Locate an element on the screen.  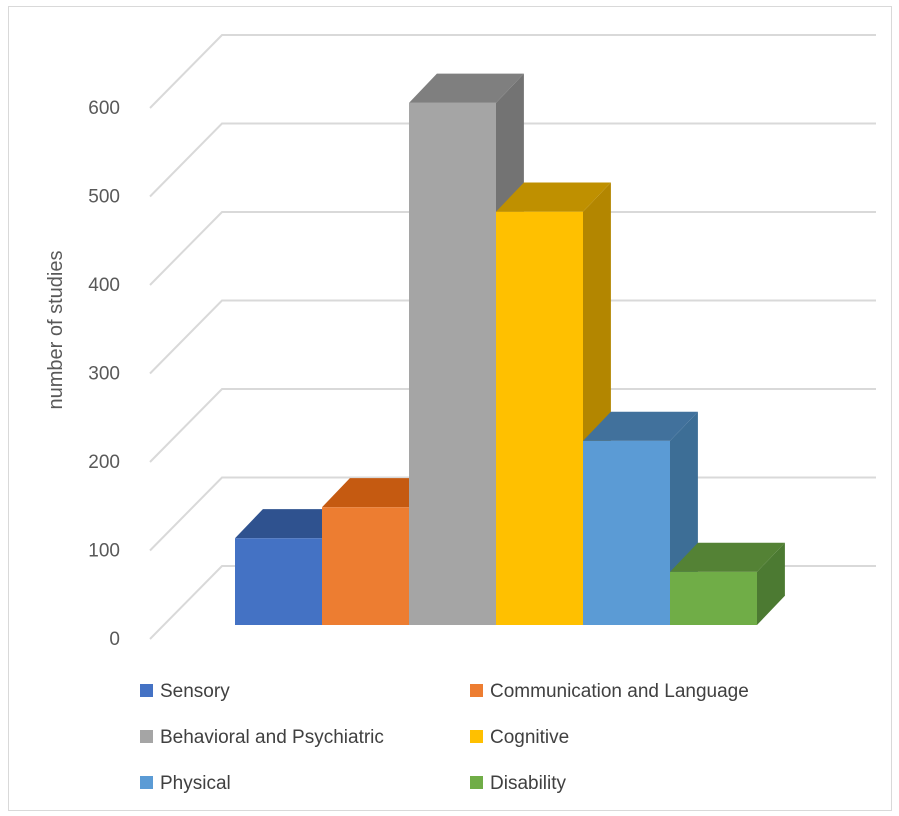
legend-item: Behavioral and Psychiatric is located at coordinates (262, 737).